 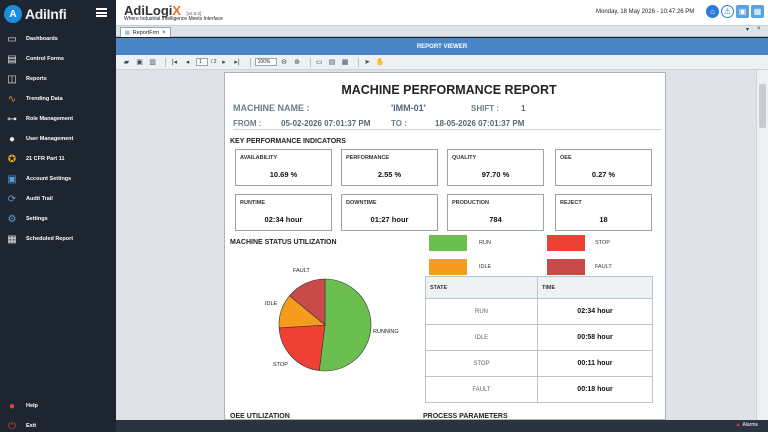 I want to click on kpi-value: 18, so click(x=603, y=219).